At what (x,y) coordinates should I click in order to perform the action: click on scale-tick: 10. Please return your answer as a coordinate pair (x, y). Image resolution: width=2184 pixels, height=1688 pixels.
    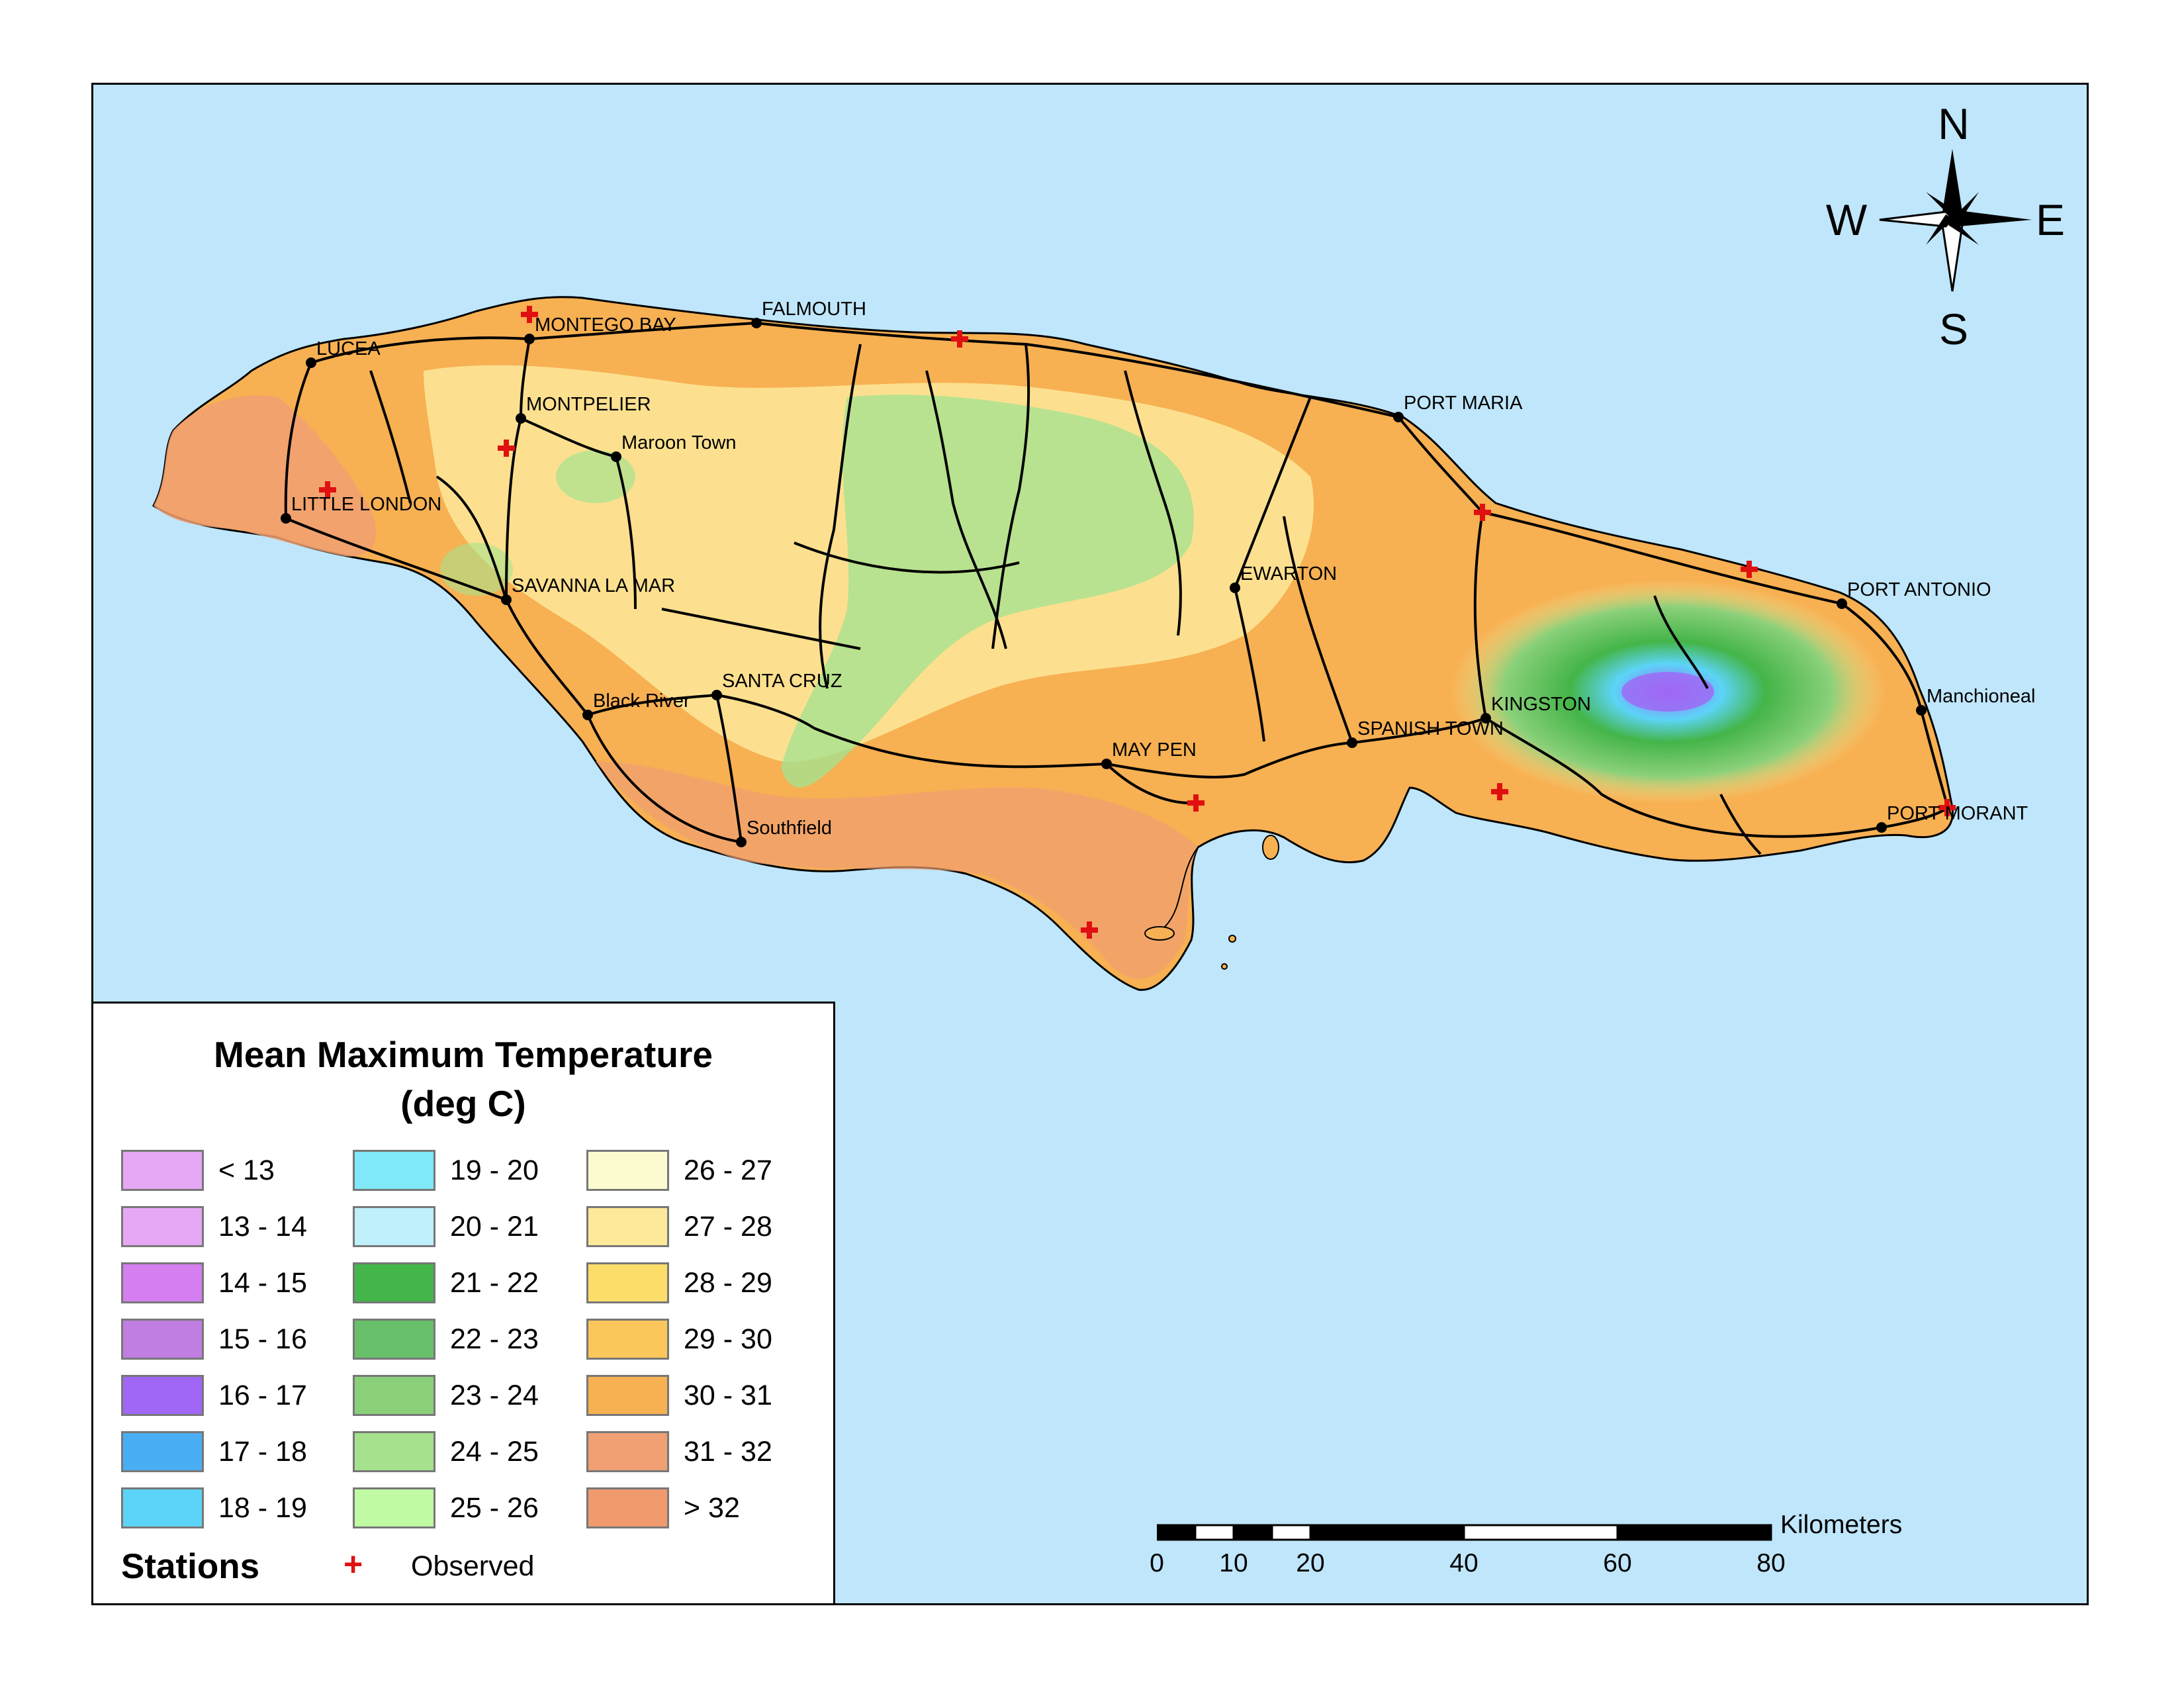
    Looking at the image, I should click on (1233, 1563).